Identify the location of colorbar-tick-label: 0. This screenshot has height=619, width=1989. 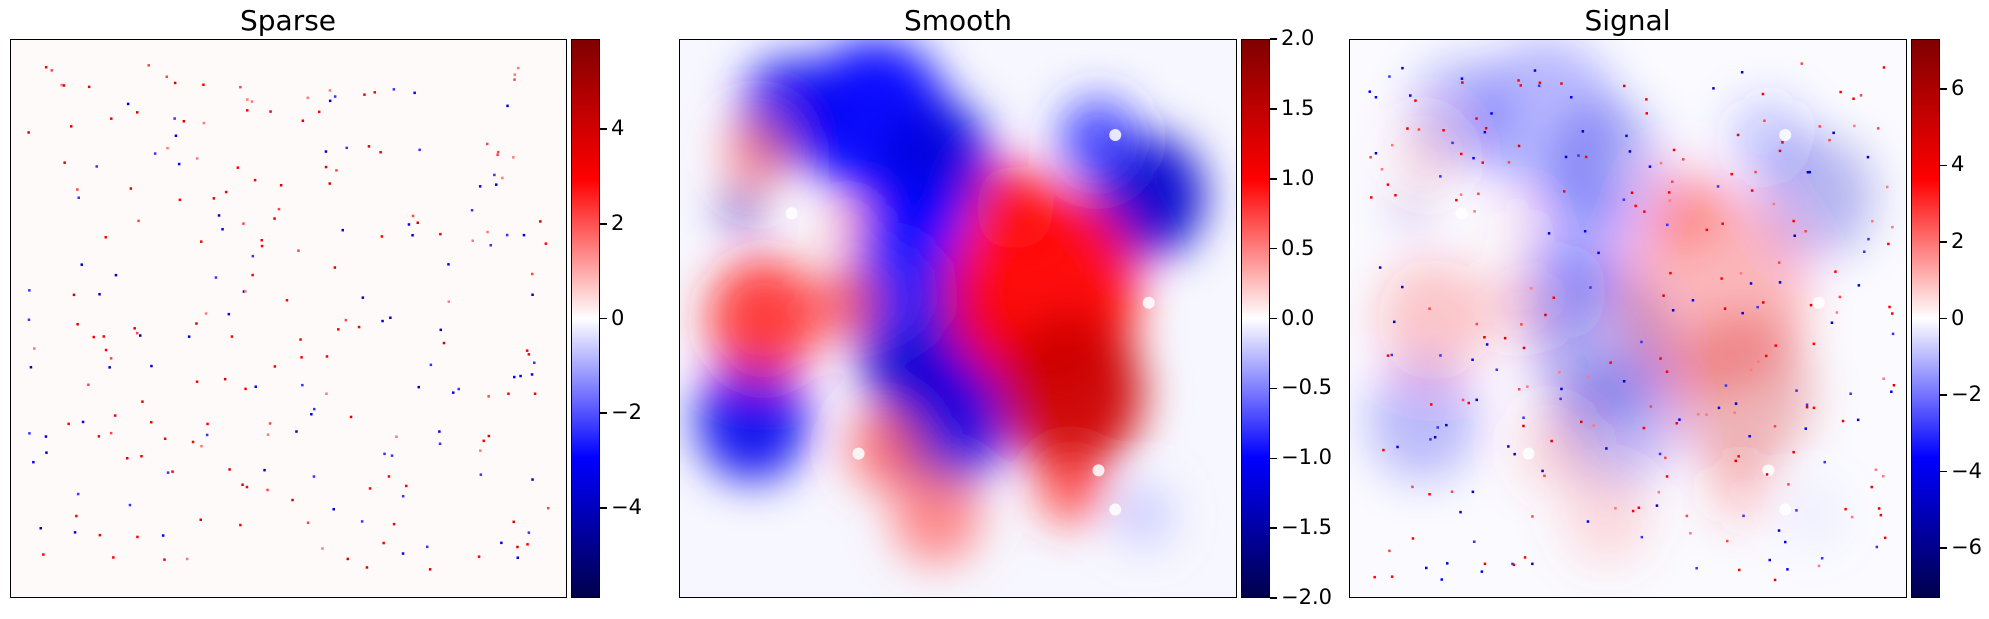
(618, 317).